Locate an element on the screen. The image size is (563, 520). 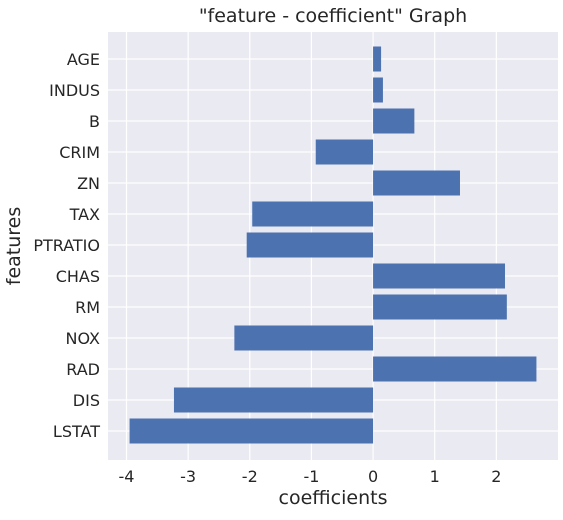
x-tick-label: -2 is located at coordinates (250, 476).